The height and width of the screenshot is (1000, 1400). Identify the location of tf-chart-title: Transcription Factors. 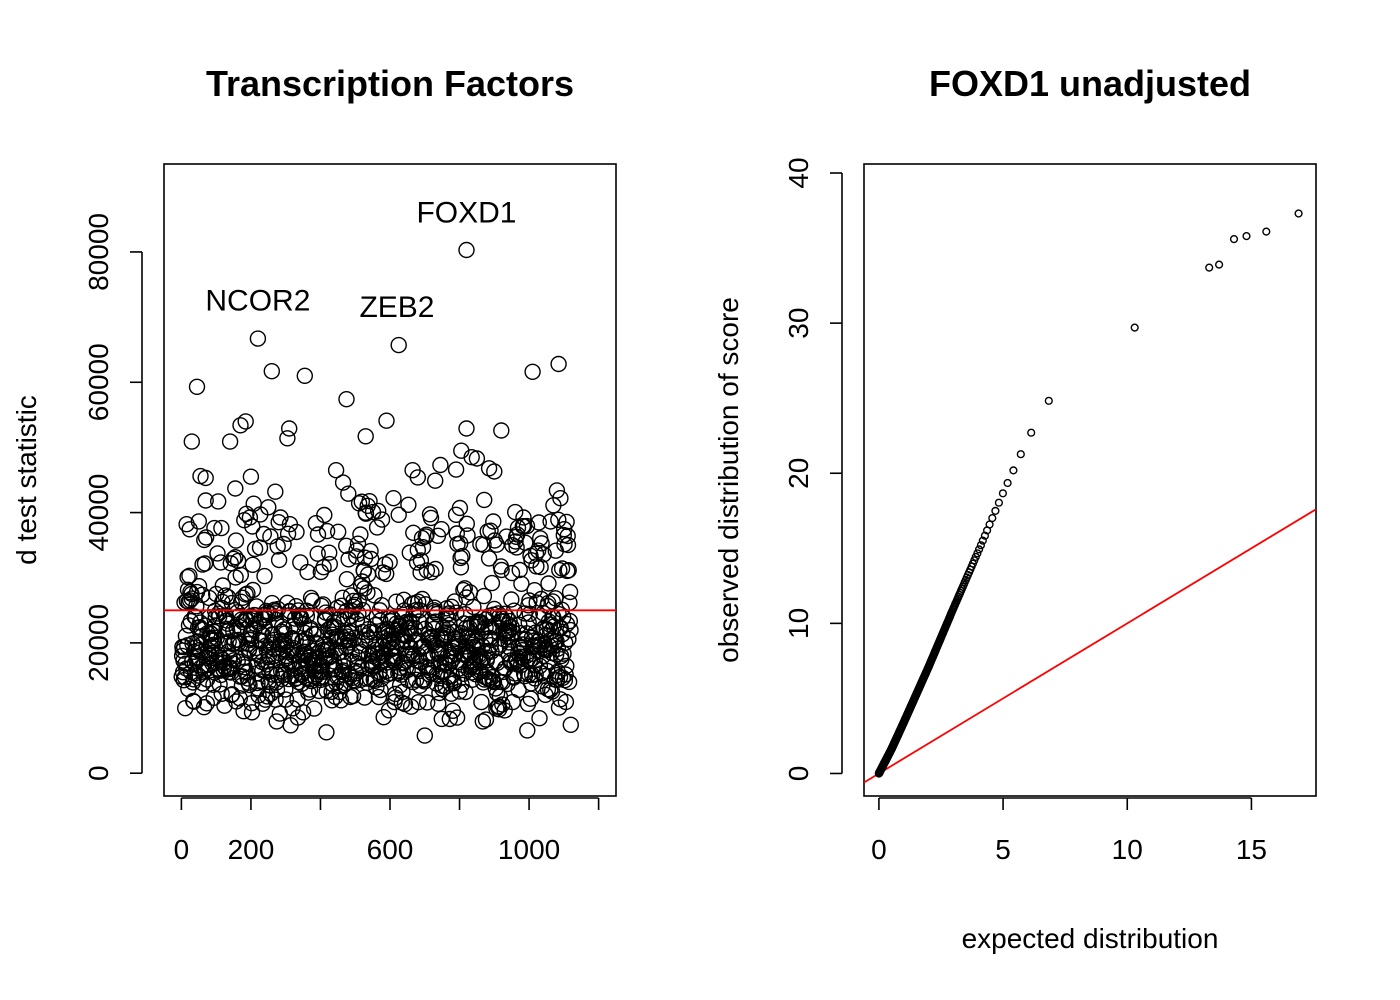
(390, 83).